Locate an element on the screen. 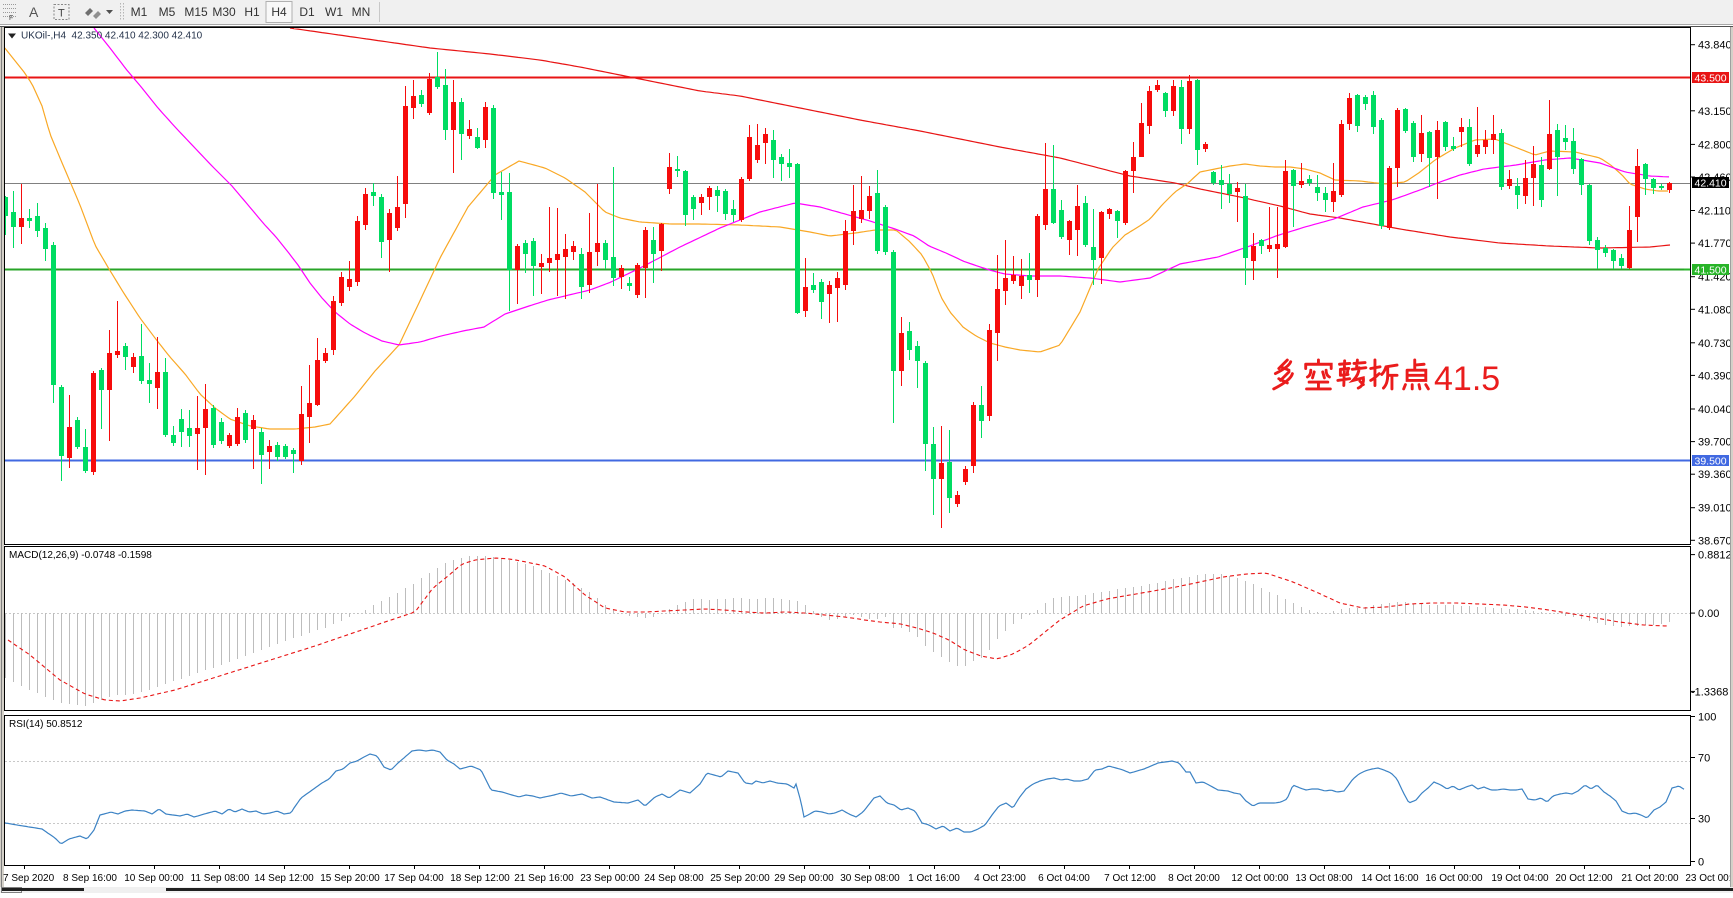  svg-text: W1 is located at coordinates (334, 12).